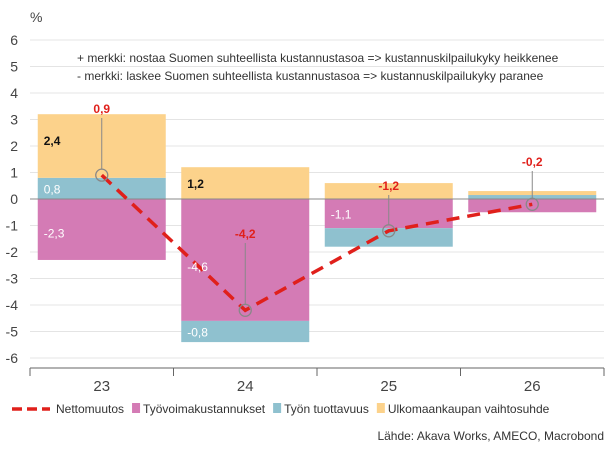  What do you see at coordinates (14, 40) in the screenshot?
I see `y-tick-label: 6` at bounding box center [14, 40].